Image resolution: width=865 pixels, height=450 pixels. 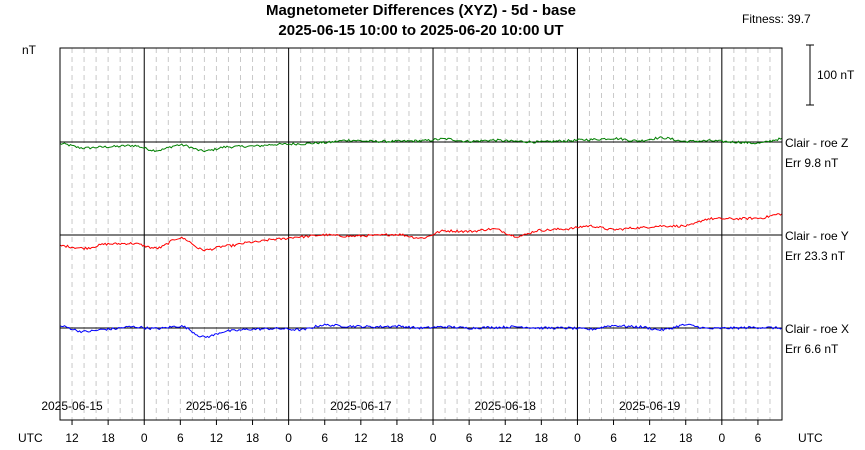 I want to click on series-err-label: Err 23.3 nT, so click(x=815, y=256).